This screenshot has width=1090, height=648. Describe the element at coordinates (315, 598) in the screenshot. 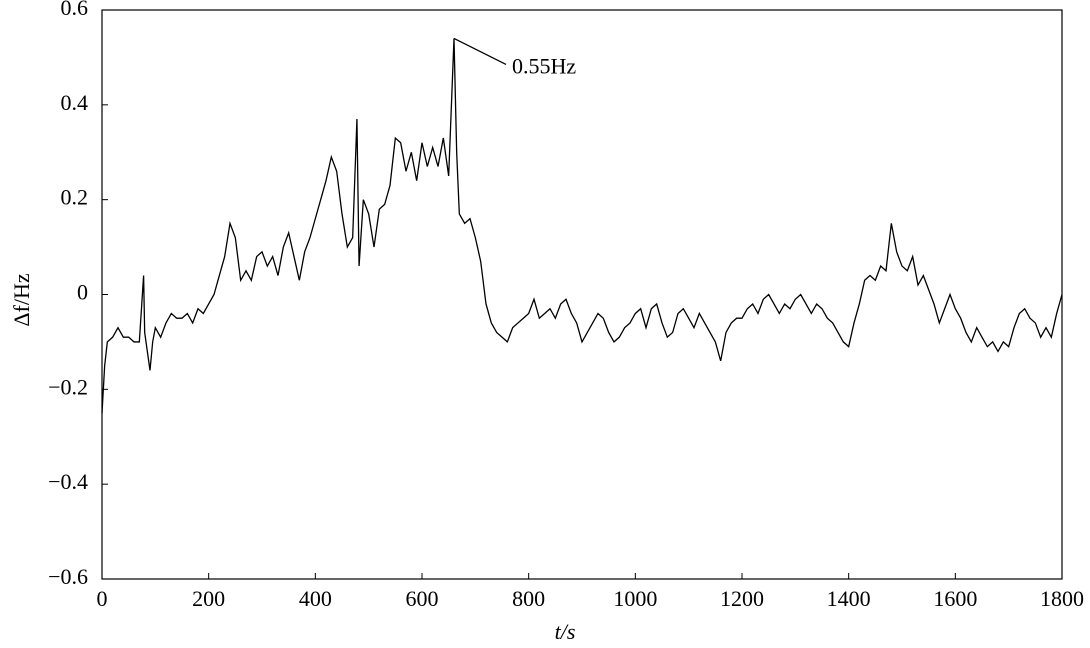

I see `x-tick-label: 400` at that location.